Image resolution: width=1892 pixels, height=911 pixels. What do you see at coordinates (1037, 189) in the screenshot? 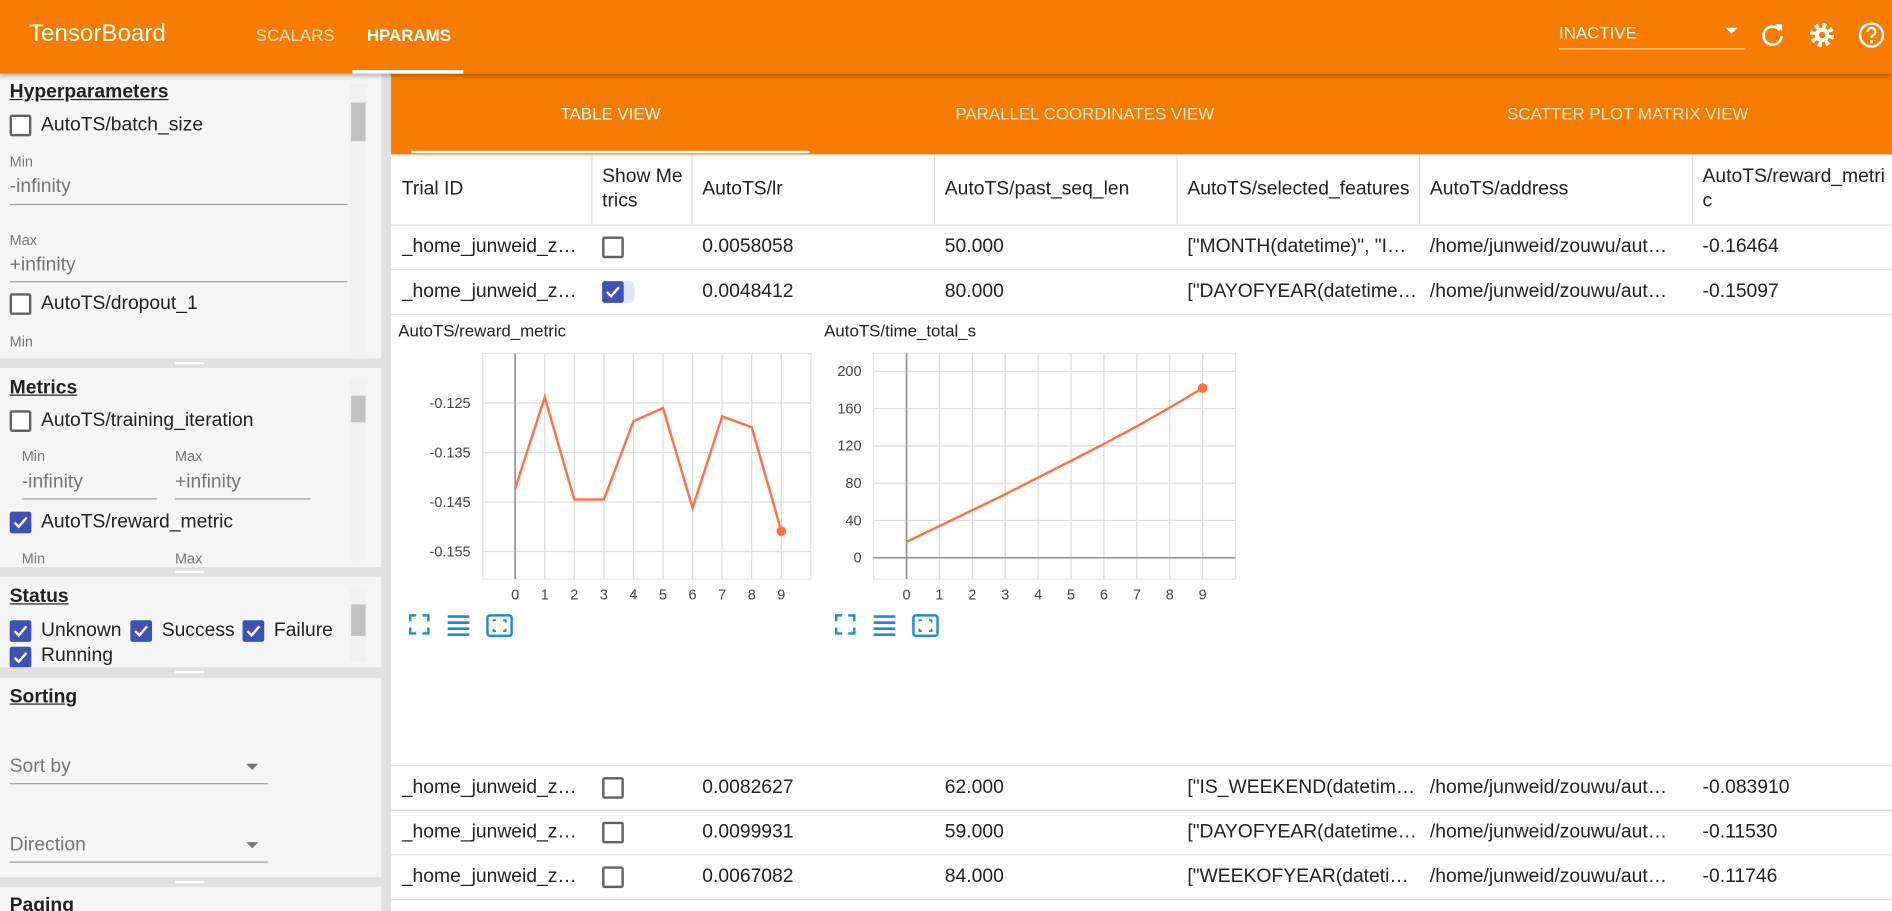
I see `column-header: AutoTS/past_seq_len` at bounding box center [1037, 189].